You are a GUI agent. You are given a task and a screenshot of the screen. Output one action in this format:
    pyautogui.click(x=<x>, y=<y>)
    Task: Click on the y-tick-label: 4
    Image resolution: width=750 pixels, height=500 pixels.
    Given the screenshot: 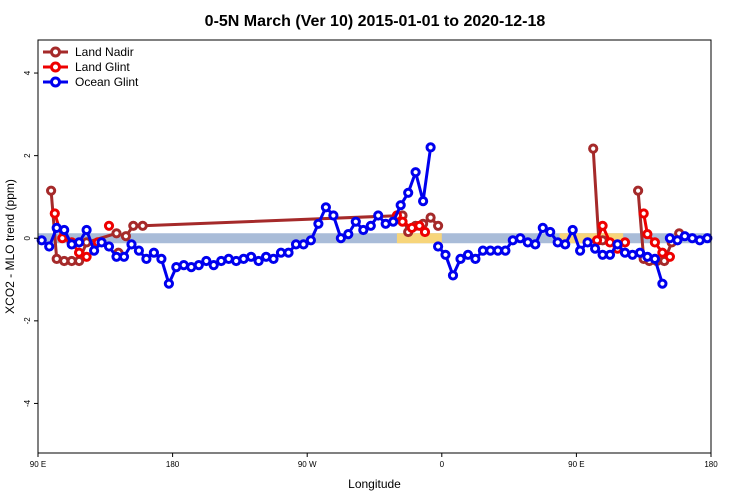 What is the action you would take?
    pyautogui.click(x=27, y=72)
    